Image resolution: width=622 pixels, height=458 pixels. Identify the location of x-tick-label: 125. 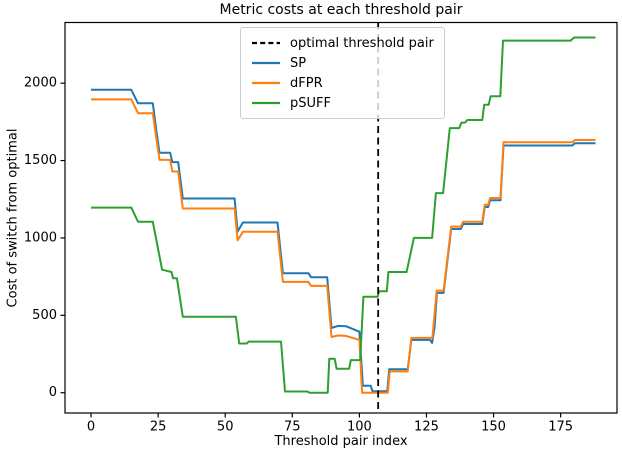
(426, 426).